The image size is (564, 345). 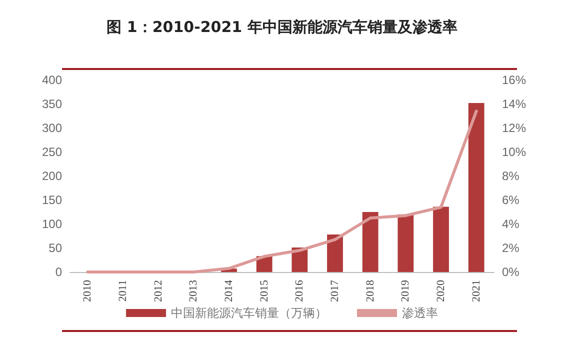 What do you see at coordinates (511, 176) in the screenshot?
I see `y2-tick-label: 8%` at bounding box center [511, 176].